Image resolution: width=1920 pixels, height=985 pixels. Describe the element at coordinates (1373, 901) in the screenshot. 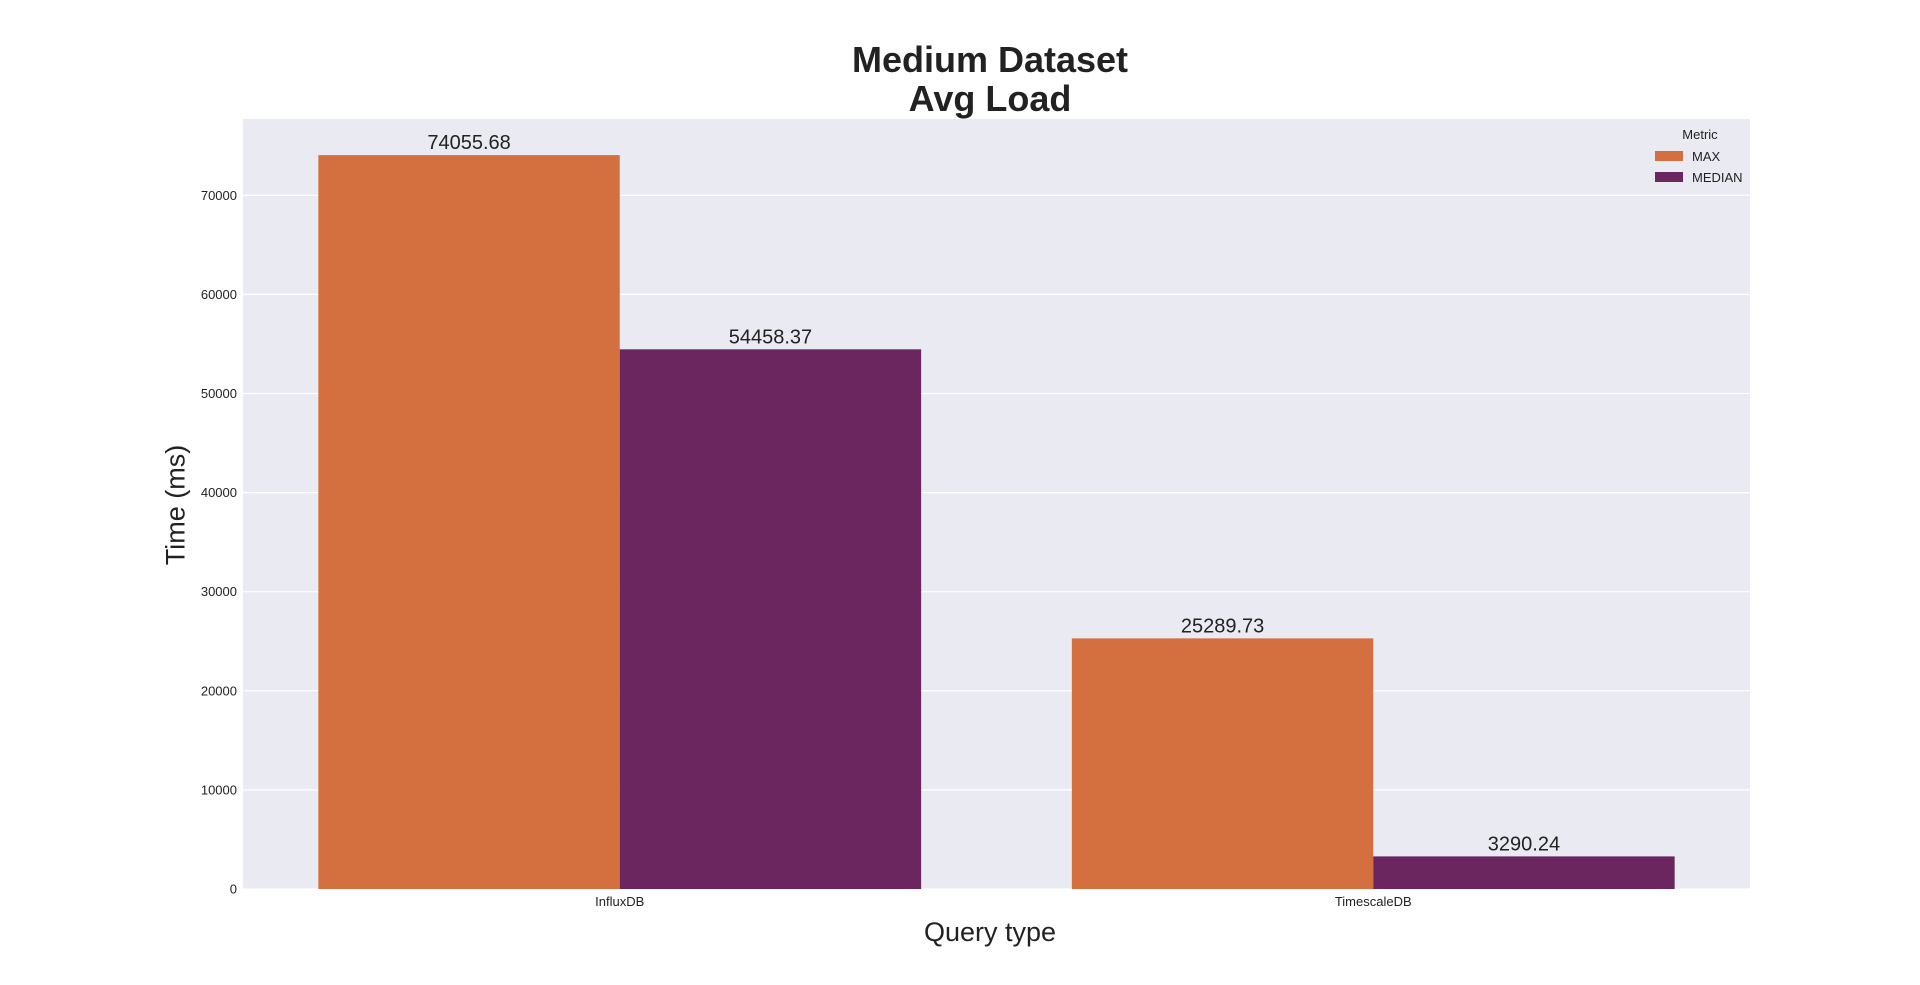

I see `x-tick-label: TimescaleDB` at that location.